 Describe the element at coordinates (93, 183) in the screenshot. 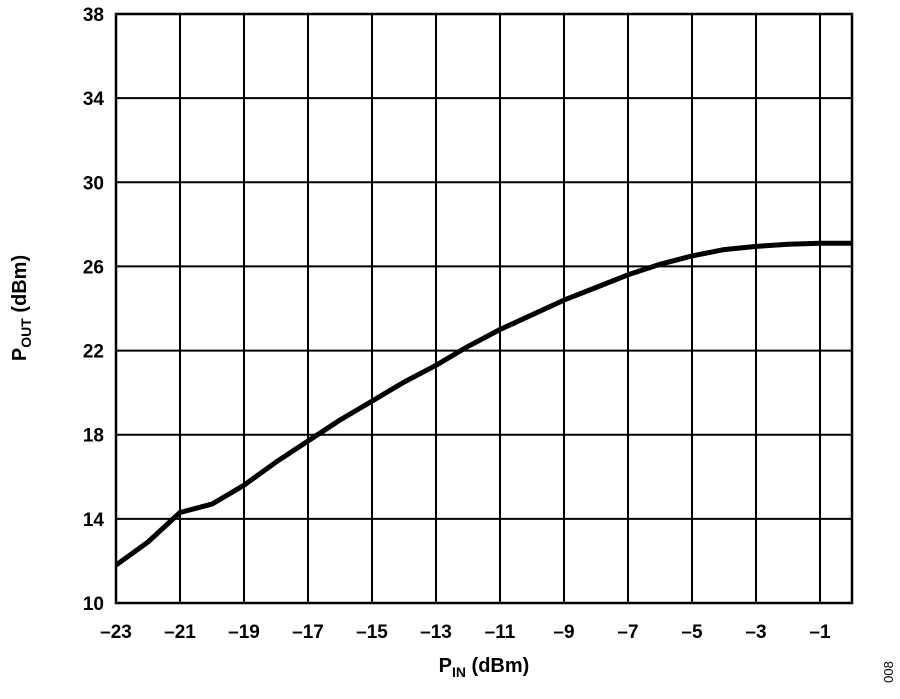

I see `y-tick-label: 30` at that location.